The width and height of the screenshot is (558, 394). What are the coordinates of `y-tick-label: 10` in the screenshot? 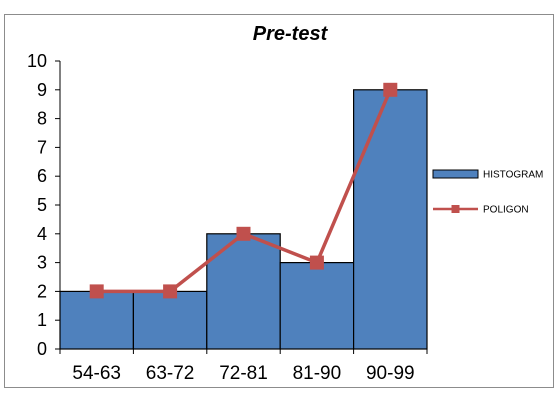 It's located at (37, 61).